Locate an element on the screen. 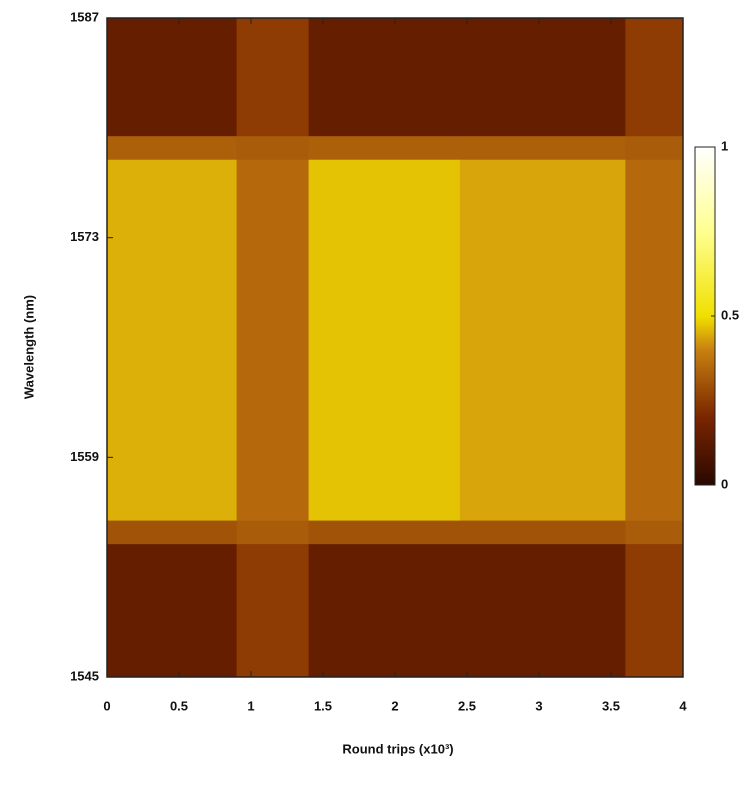  y-tick-label: 1587 is located at coordinates (84, 16).